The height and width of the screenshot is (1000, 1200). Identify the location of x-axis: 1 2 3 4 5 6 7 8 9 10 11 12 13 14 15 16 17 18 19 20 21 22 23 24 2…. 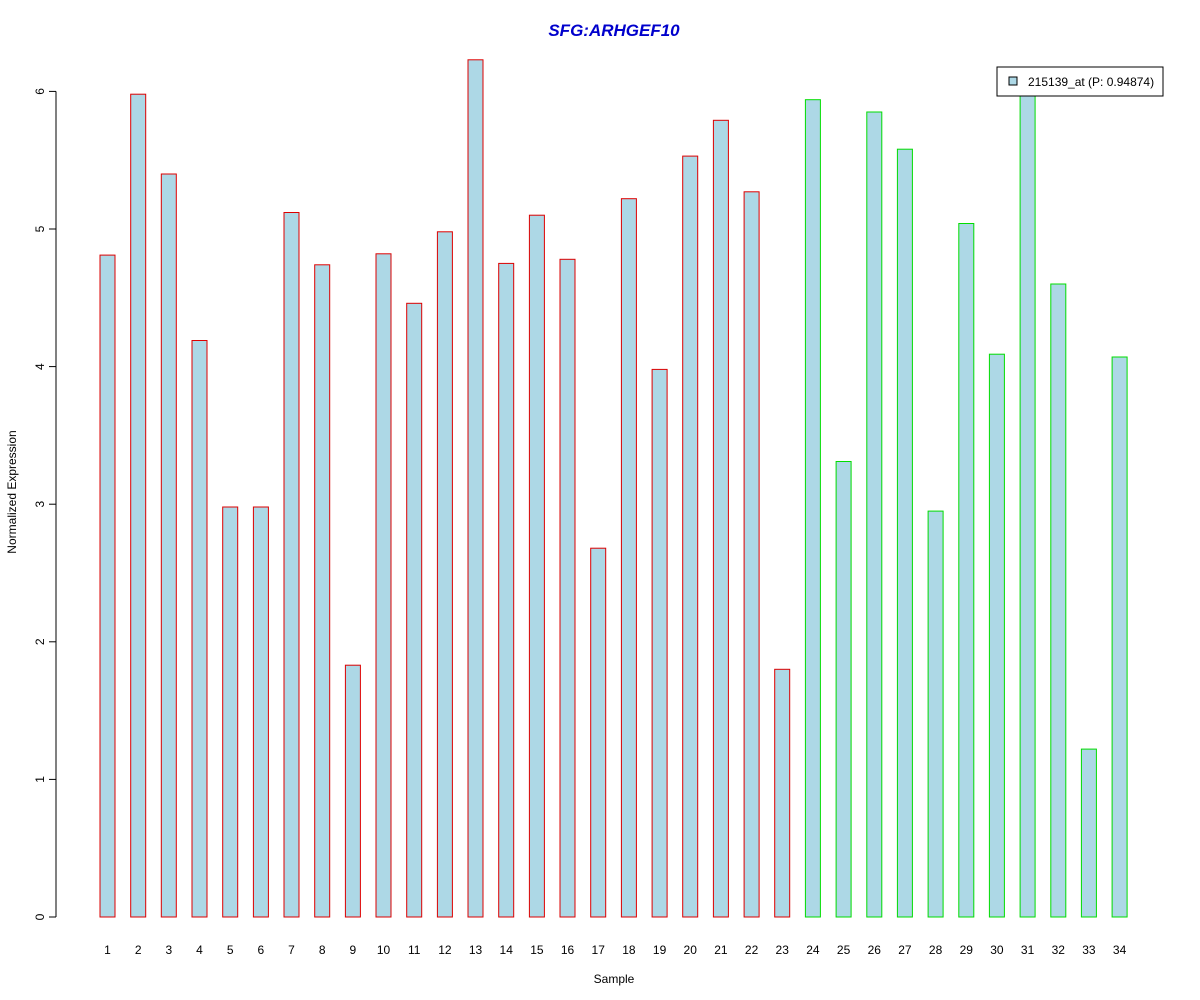
(615, 950).